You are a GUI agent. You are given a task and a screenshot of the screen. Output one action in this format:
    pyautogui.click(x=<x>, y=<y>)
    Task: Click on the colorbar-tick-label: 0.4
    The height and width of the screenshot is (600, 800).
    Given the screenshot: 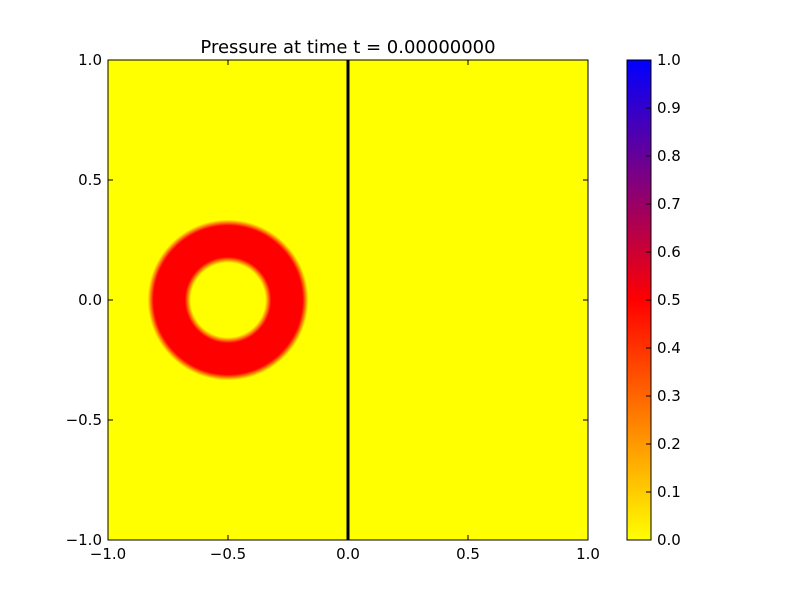 What is the action you would take?
    pyautogui.click(x=669, y=348)
    